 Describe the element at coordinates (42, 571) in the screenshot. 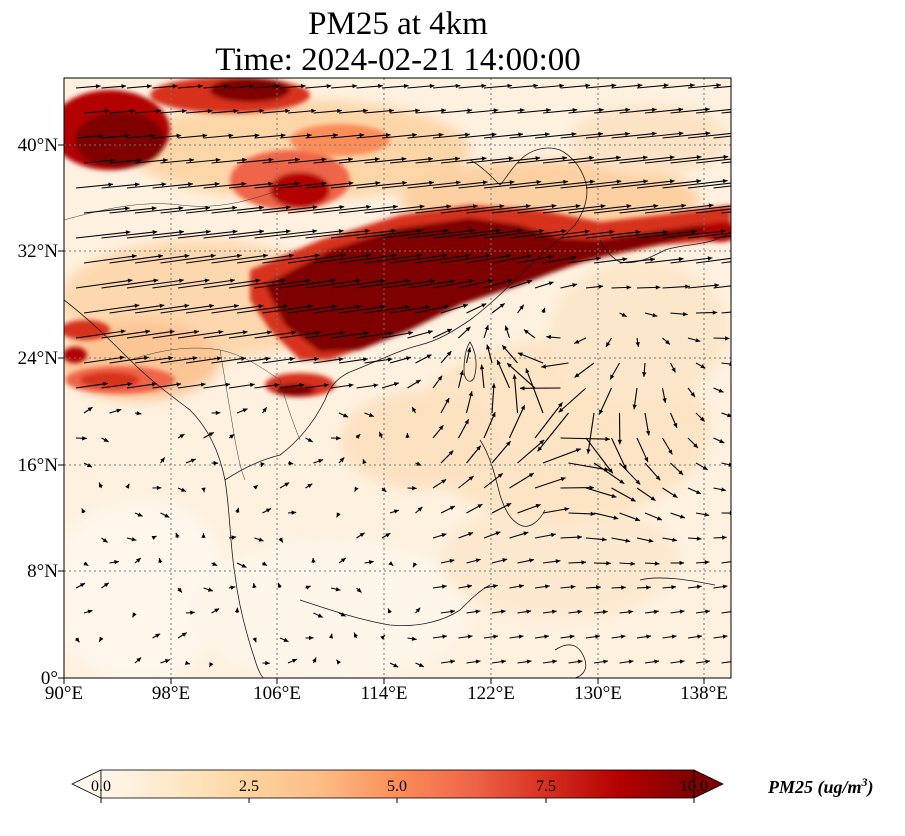

I see `lat-tick-label-8n: 8°N` at that location.